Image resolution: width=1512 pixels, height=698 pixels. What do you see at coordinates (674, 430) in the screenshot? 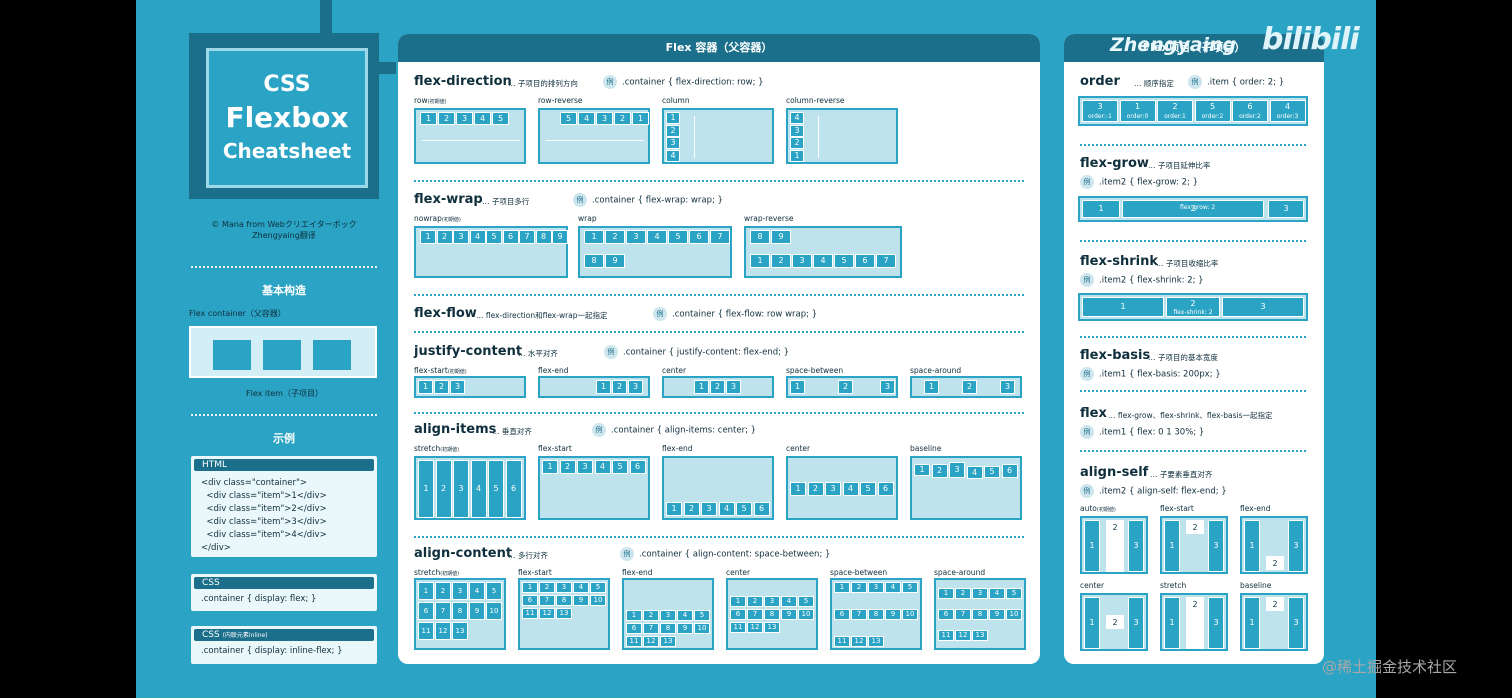
I see `align-items-example: 例 .container { align-items: center; }` at bounding box center [674, 430].